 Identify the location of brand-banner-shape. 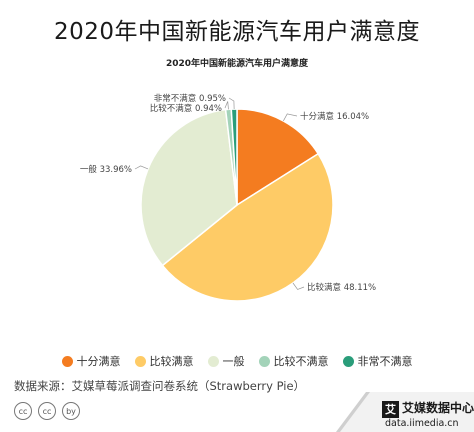
(405, 412).